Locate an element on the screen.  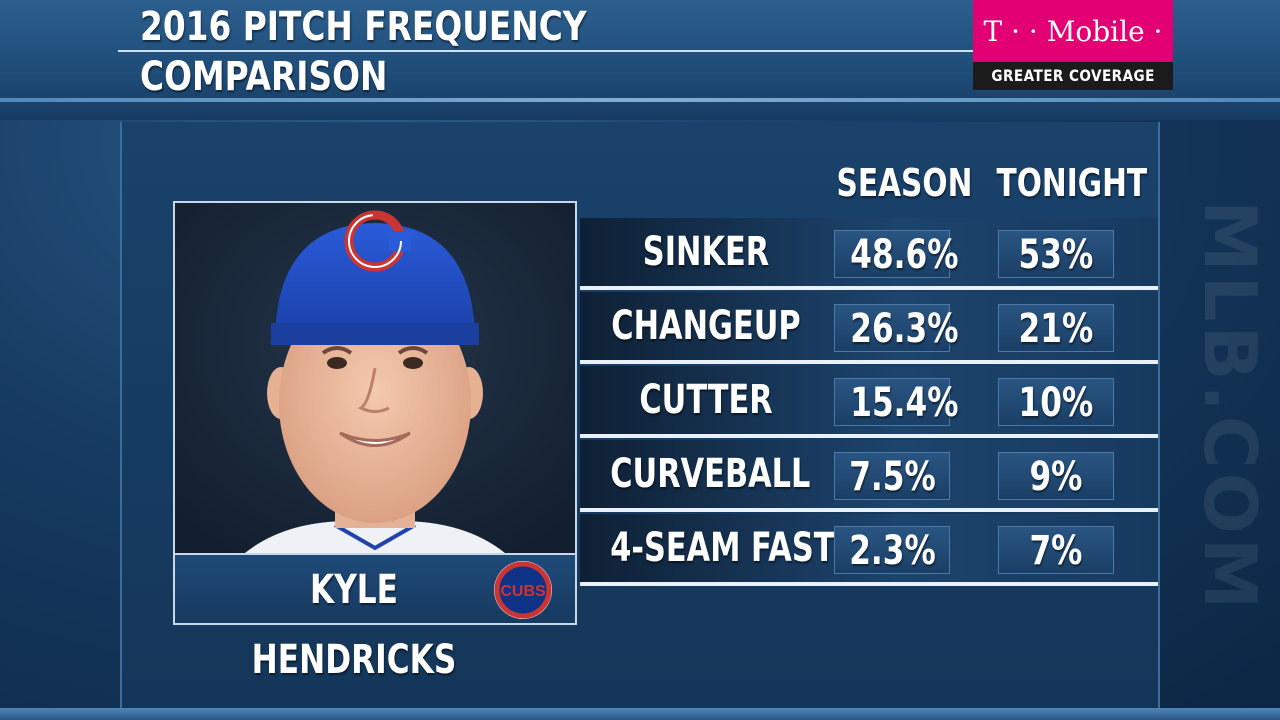
season-value-text: 26.3% is located at coordinates (904, 329).